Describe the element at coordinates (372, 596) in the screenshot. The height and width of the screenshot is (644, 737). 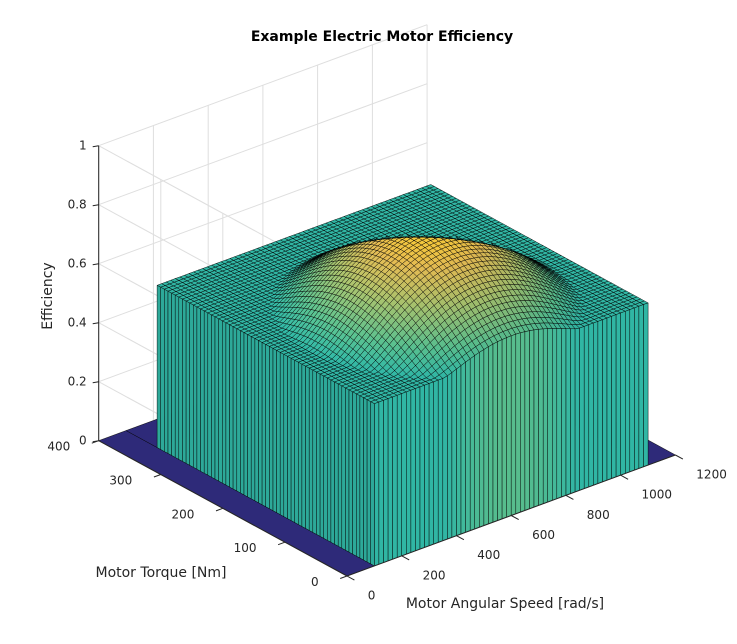
I see `x-tick-label: 0` at that location.